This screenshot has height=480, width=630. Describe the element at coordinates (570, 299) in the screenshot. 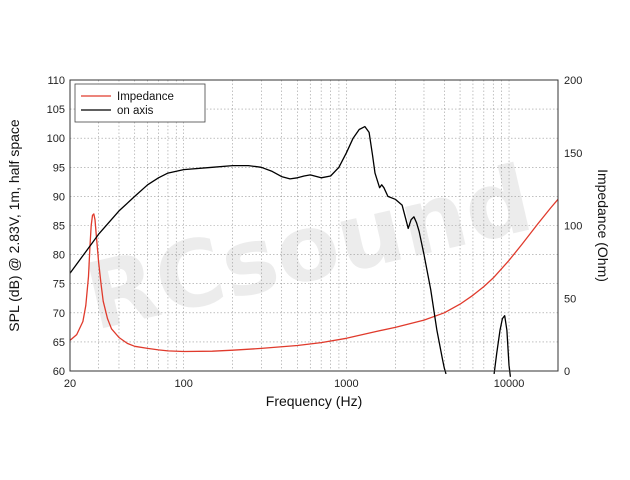

I see `y2-tick-label: 50` at that location.